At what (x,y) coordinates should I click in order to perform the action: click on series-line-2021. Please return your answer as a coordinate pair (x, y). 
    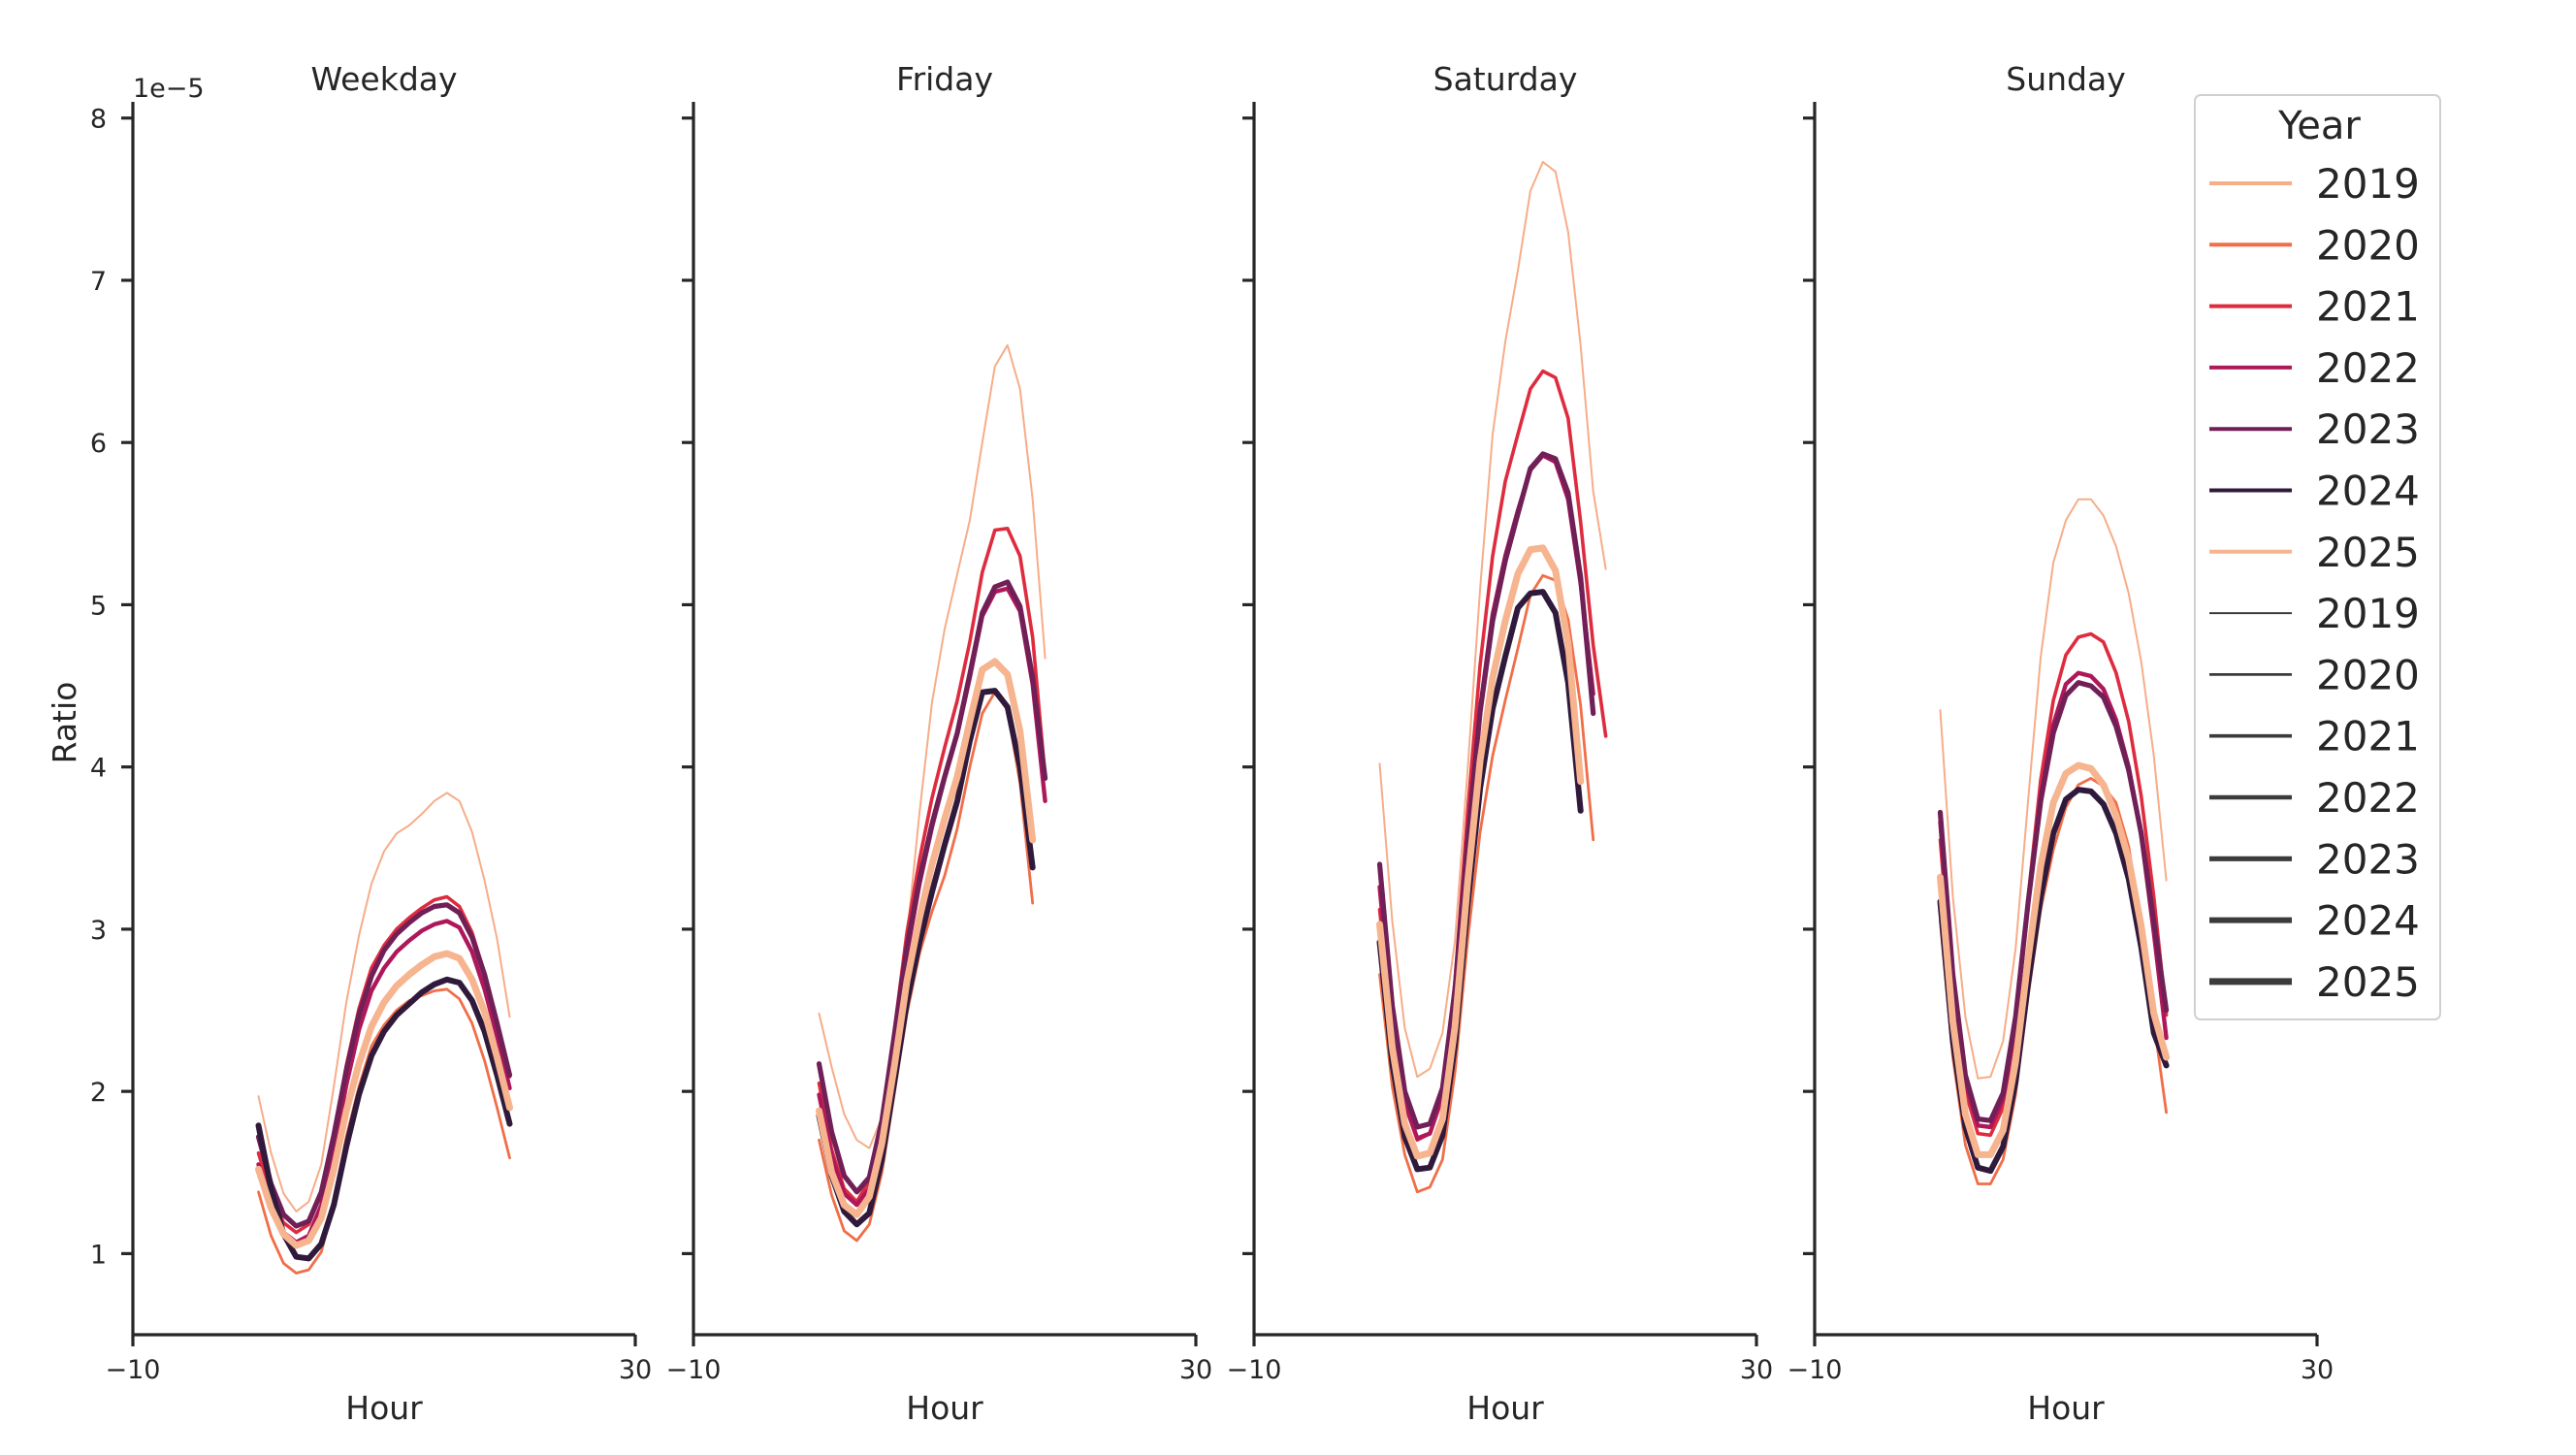
    Looking at the image, I should click on (2053, 884).